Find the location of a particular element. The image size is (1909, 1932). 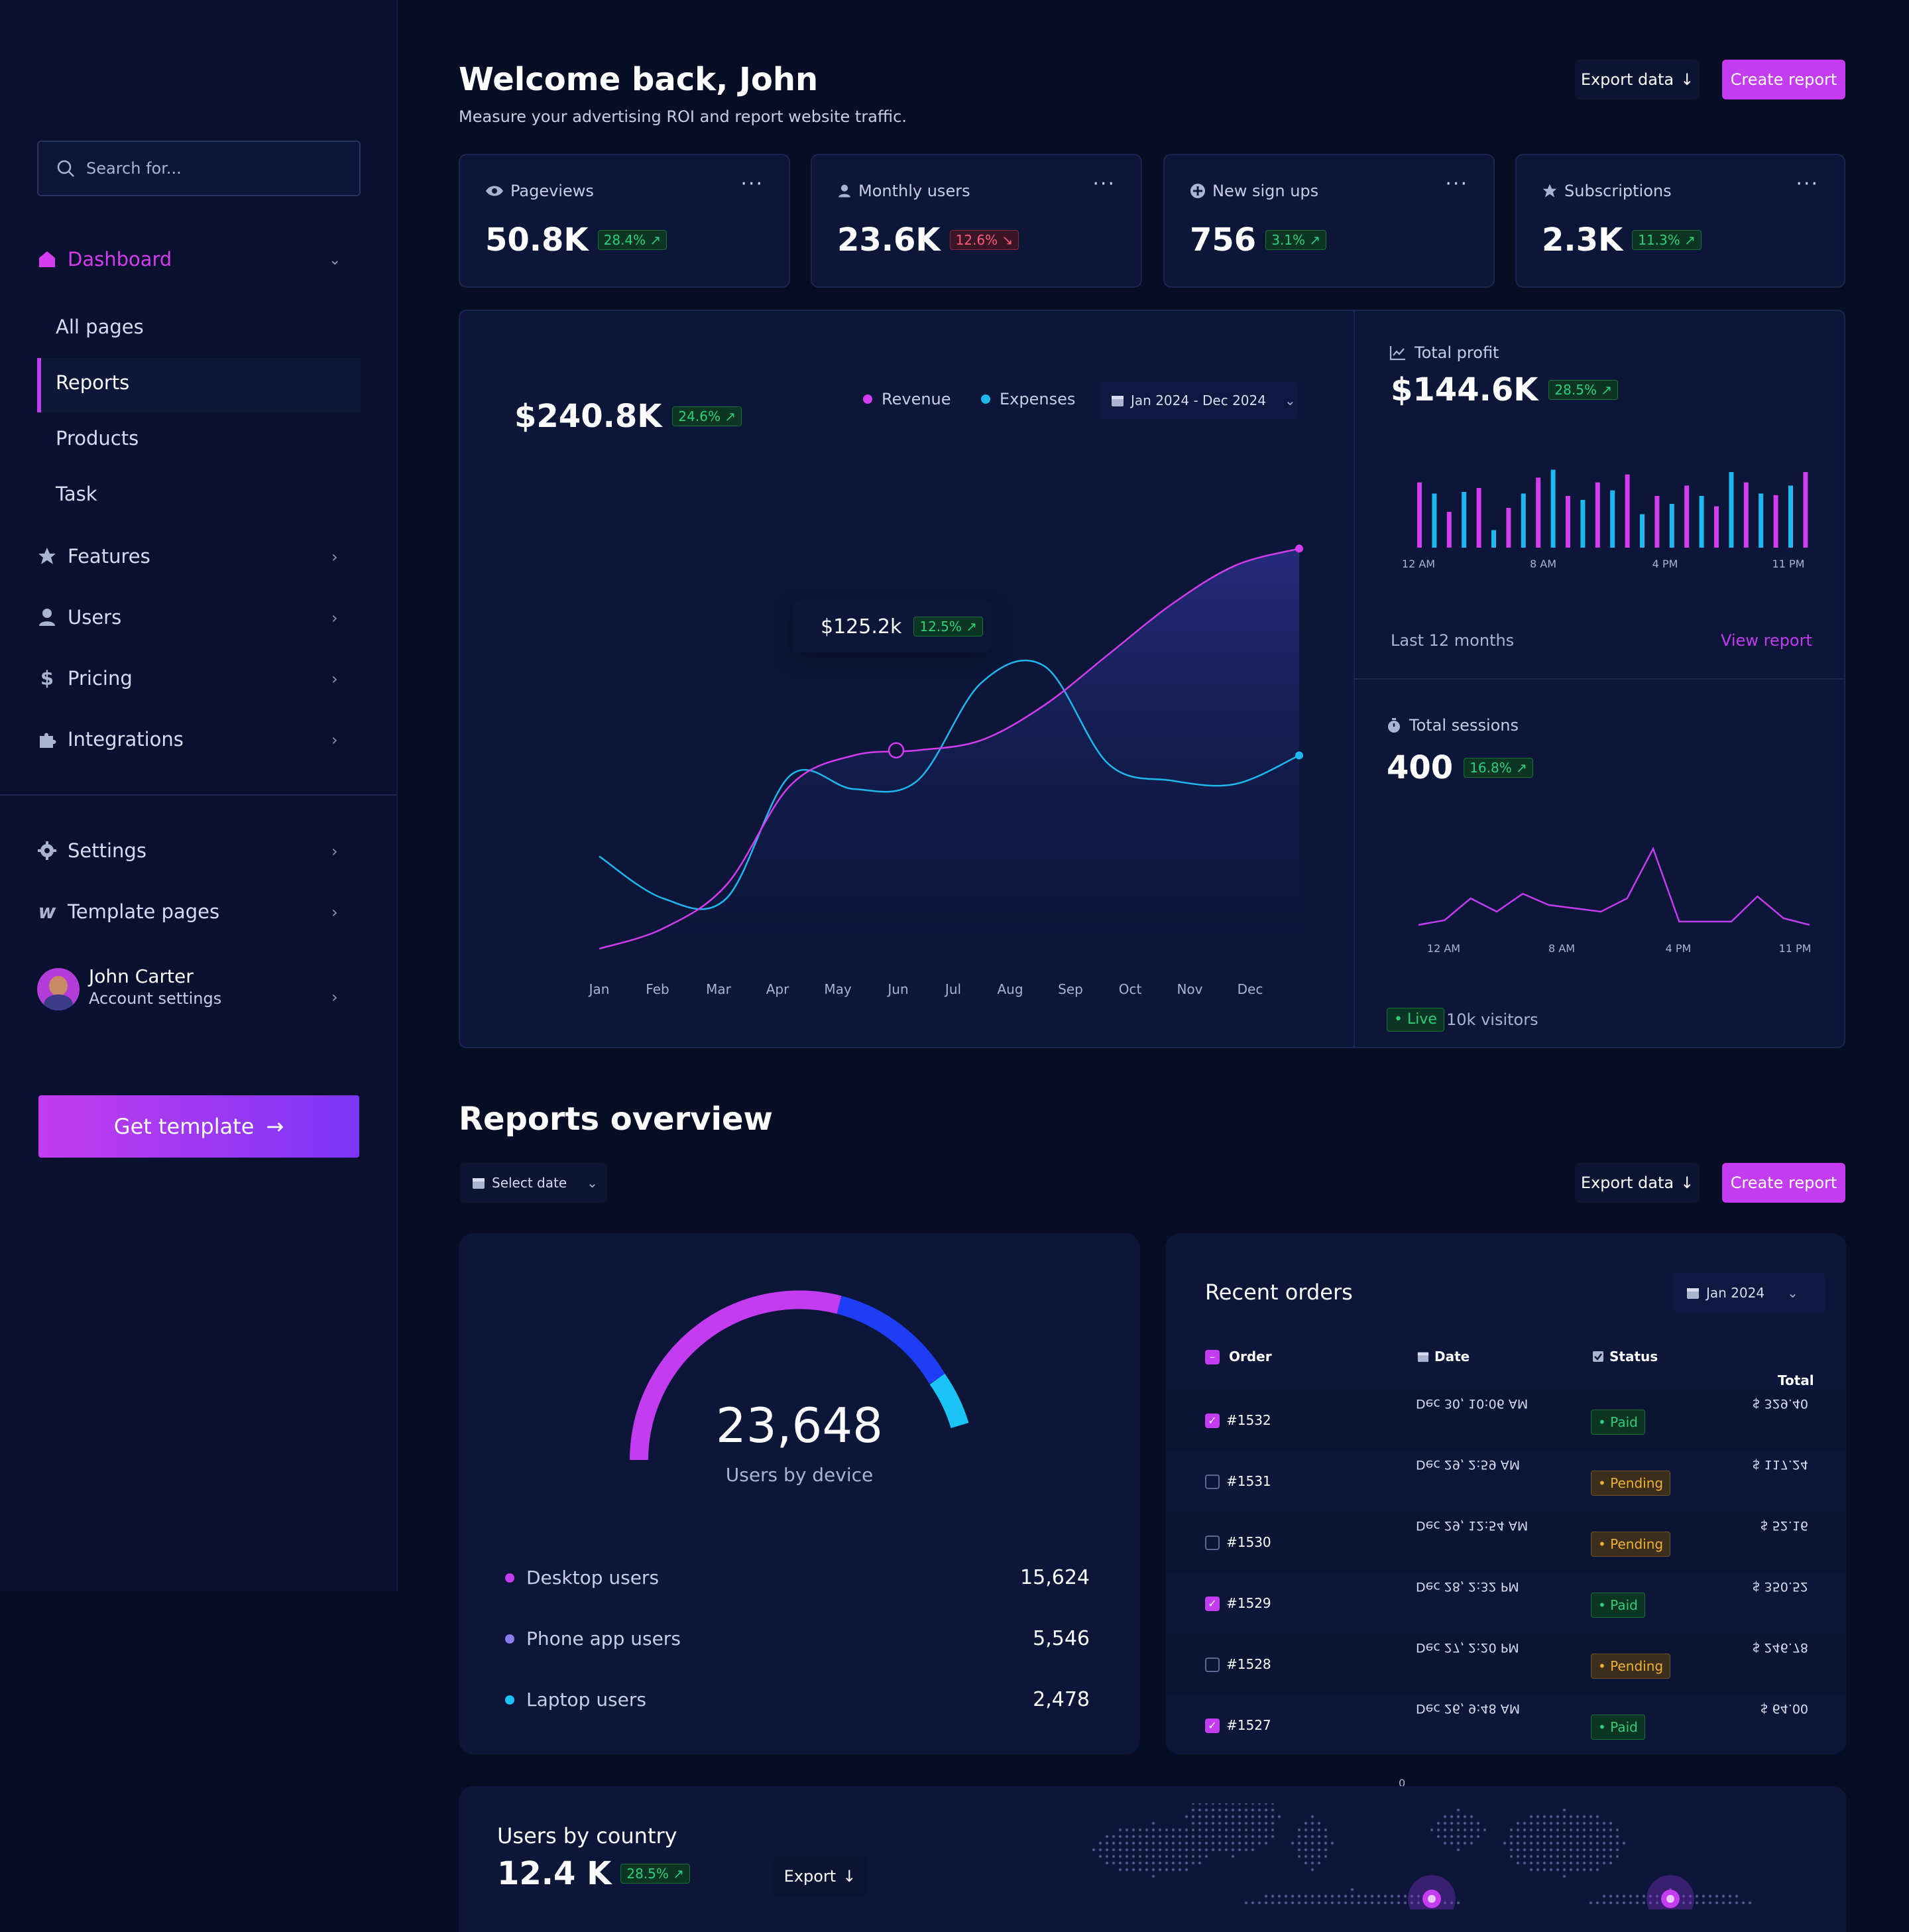

dashboard-label: Dashboard is located at coordinates (120, 259).